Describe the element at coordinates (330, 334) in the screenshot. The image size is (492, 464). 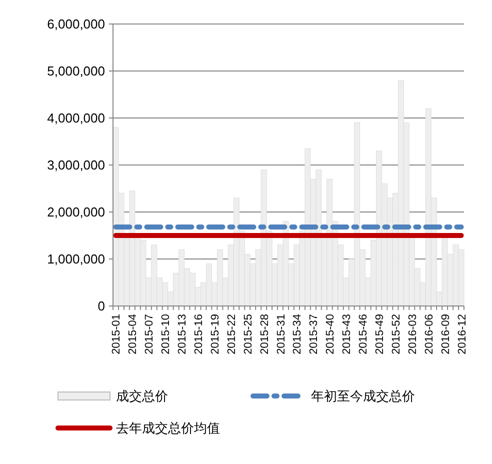
I see `x-tick-label: 2015-40` at that location.